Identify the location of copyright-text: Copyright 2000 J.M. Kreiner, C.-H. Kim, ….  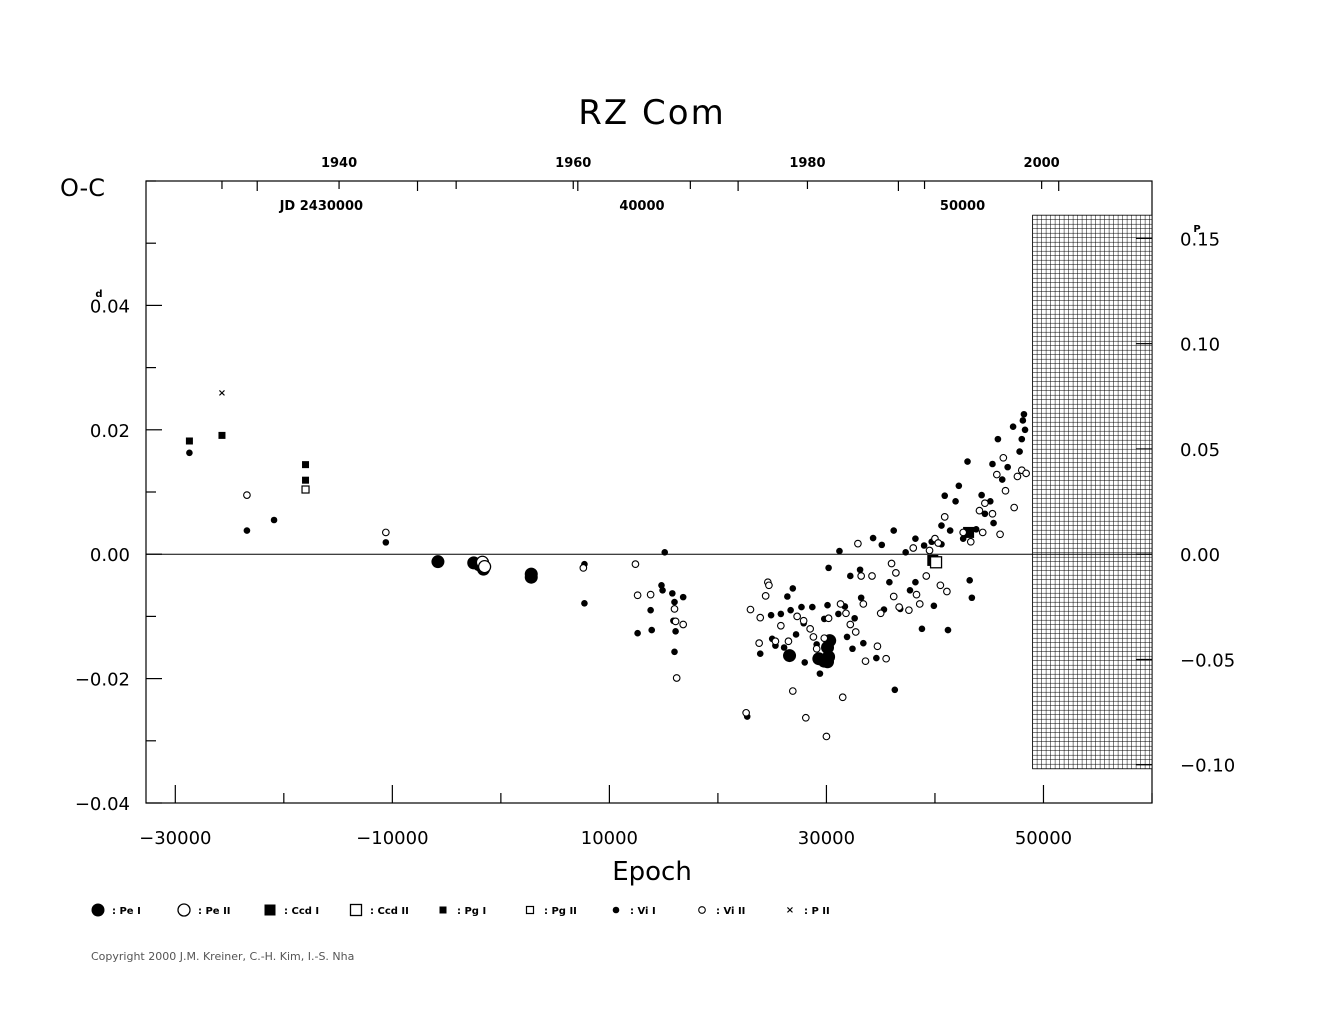
(222, 956).